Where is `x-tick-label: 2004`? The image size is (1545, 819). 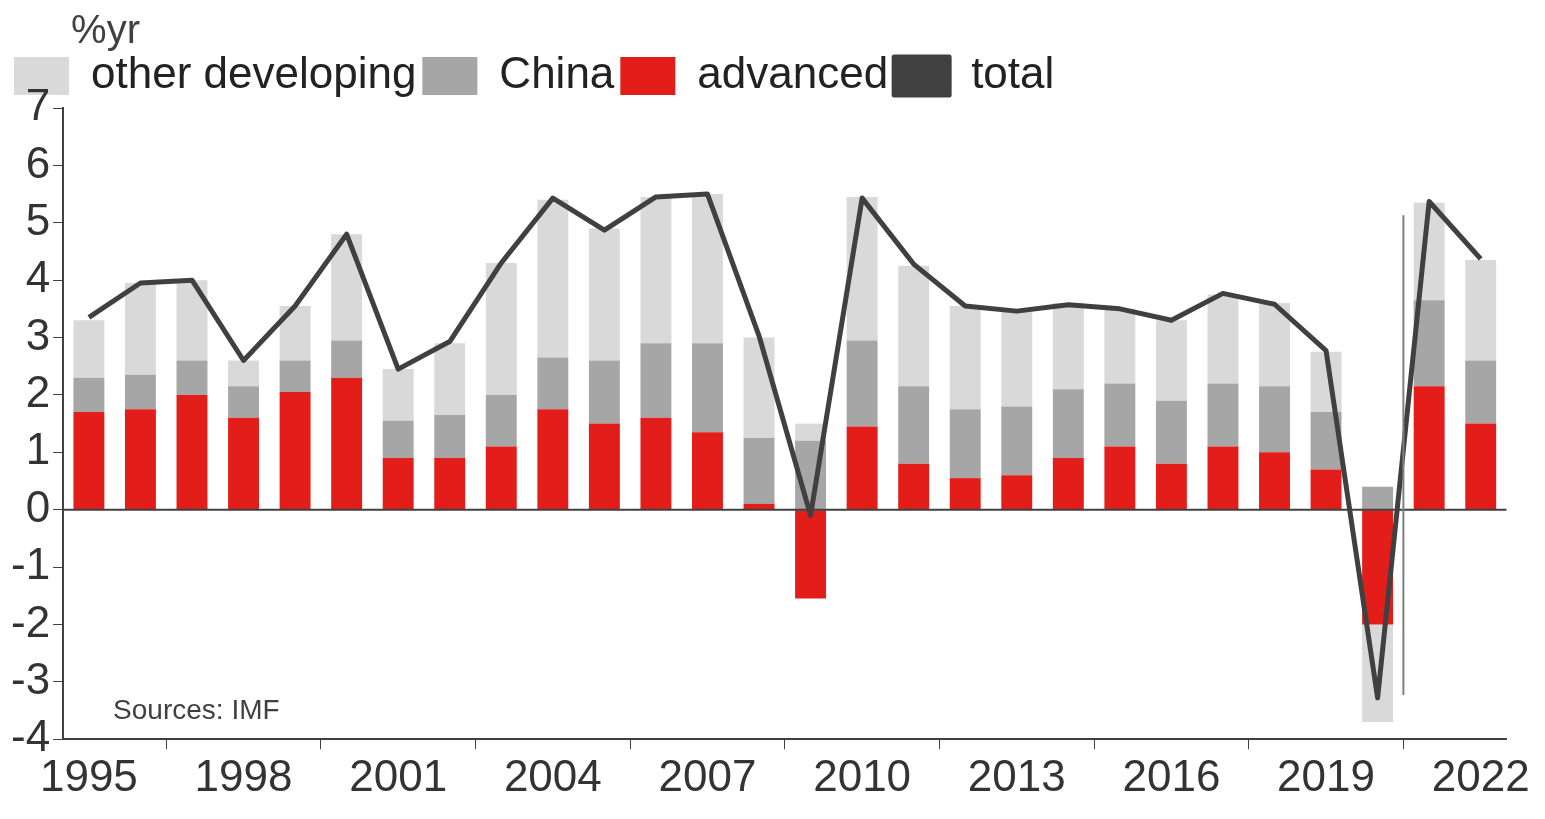 x-tick-label: 2004 is located at coordinates (552, 775).